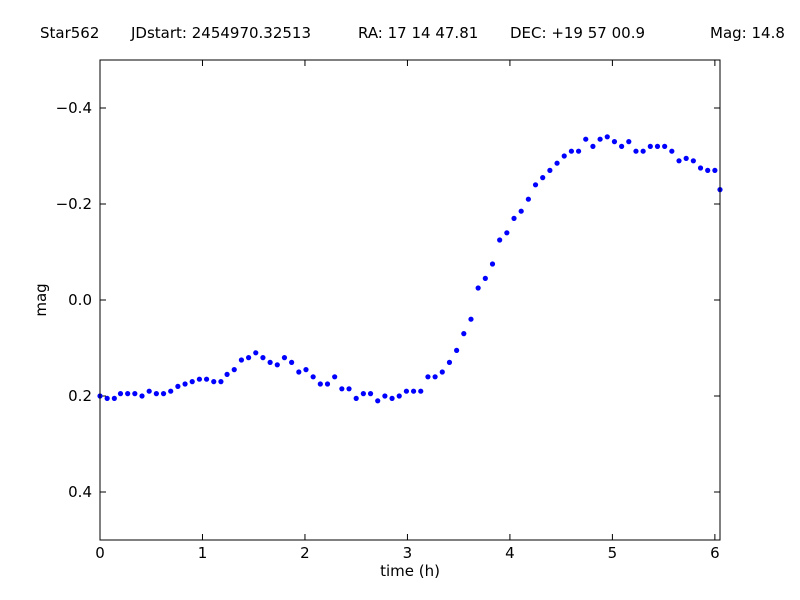  I want to click on x-tick-label: 4, so click(510, 553).